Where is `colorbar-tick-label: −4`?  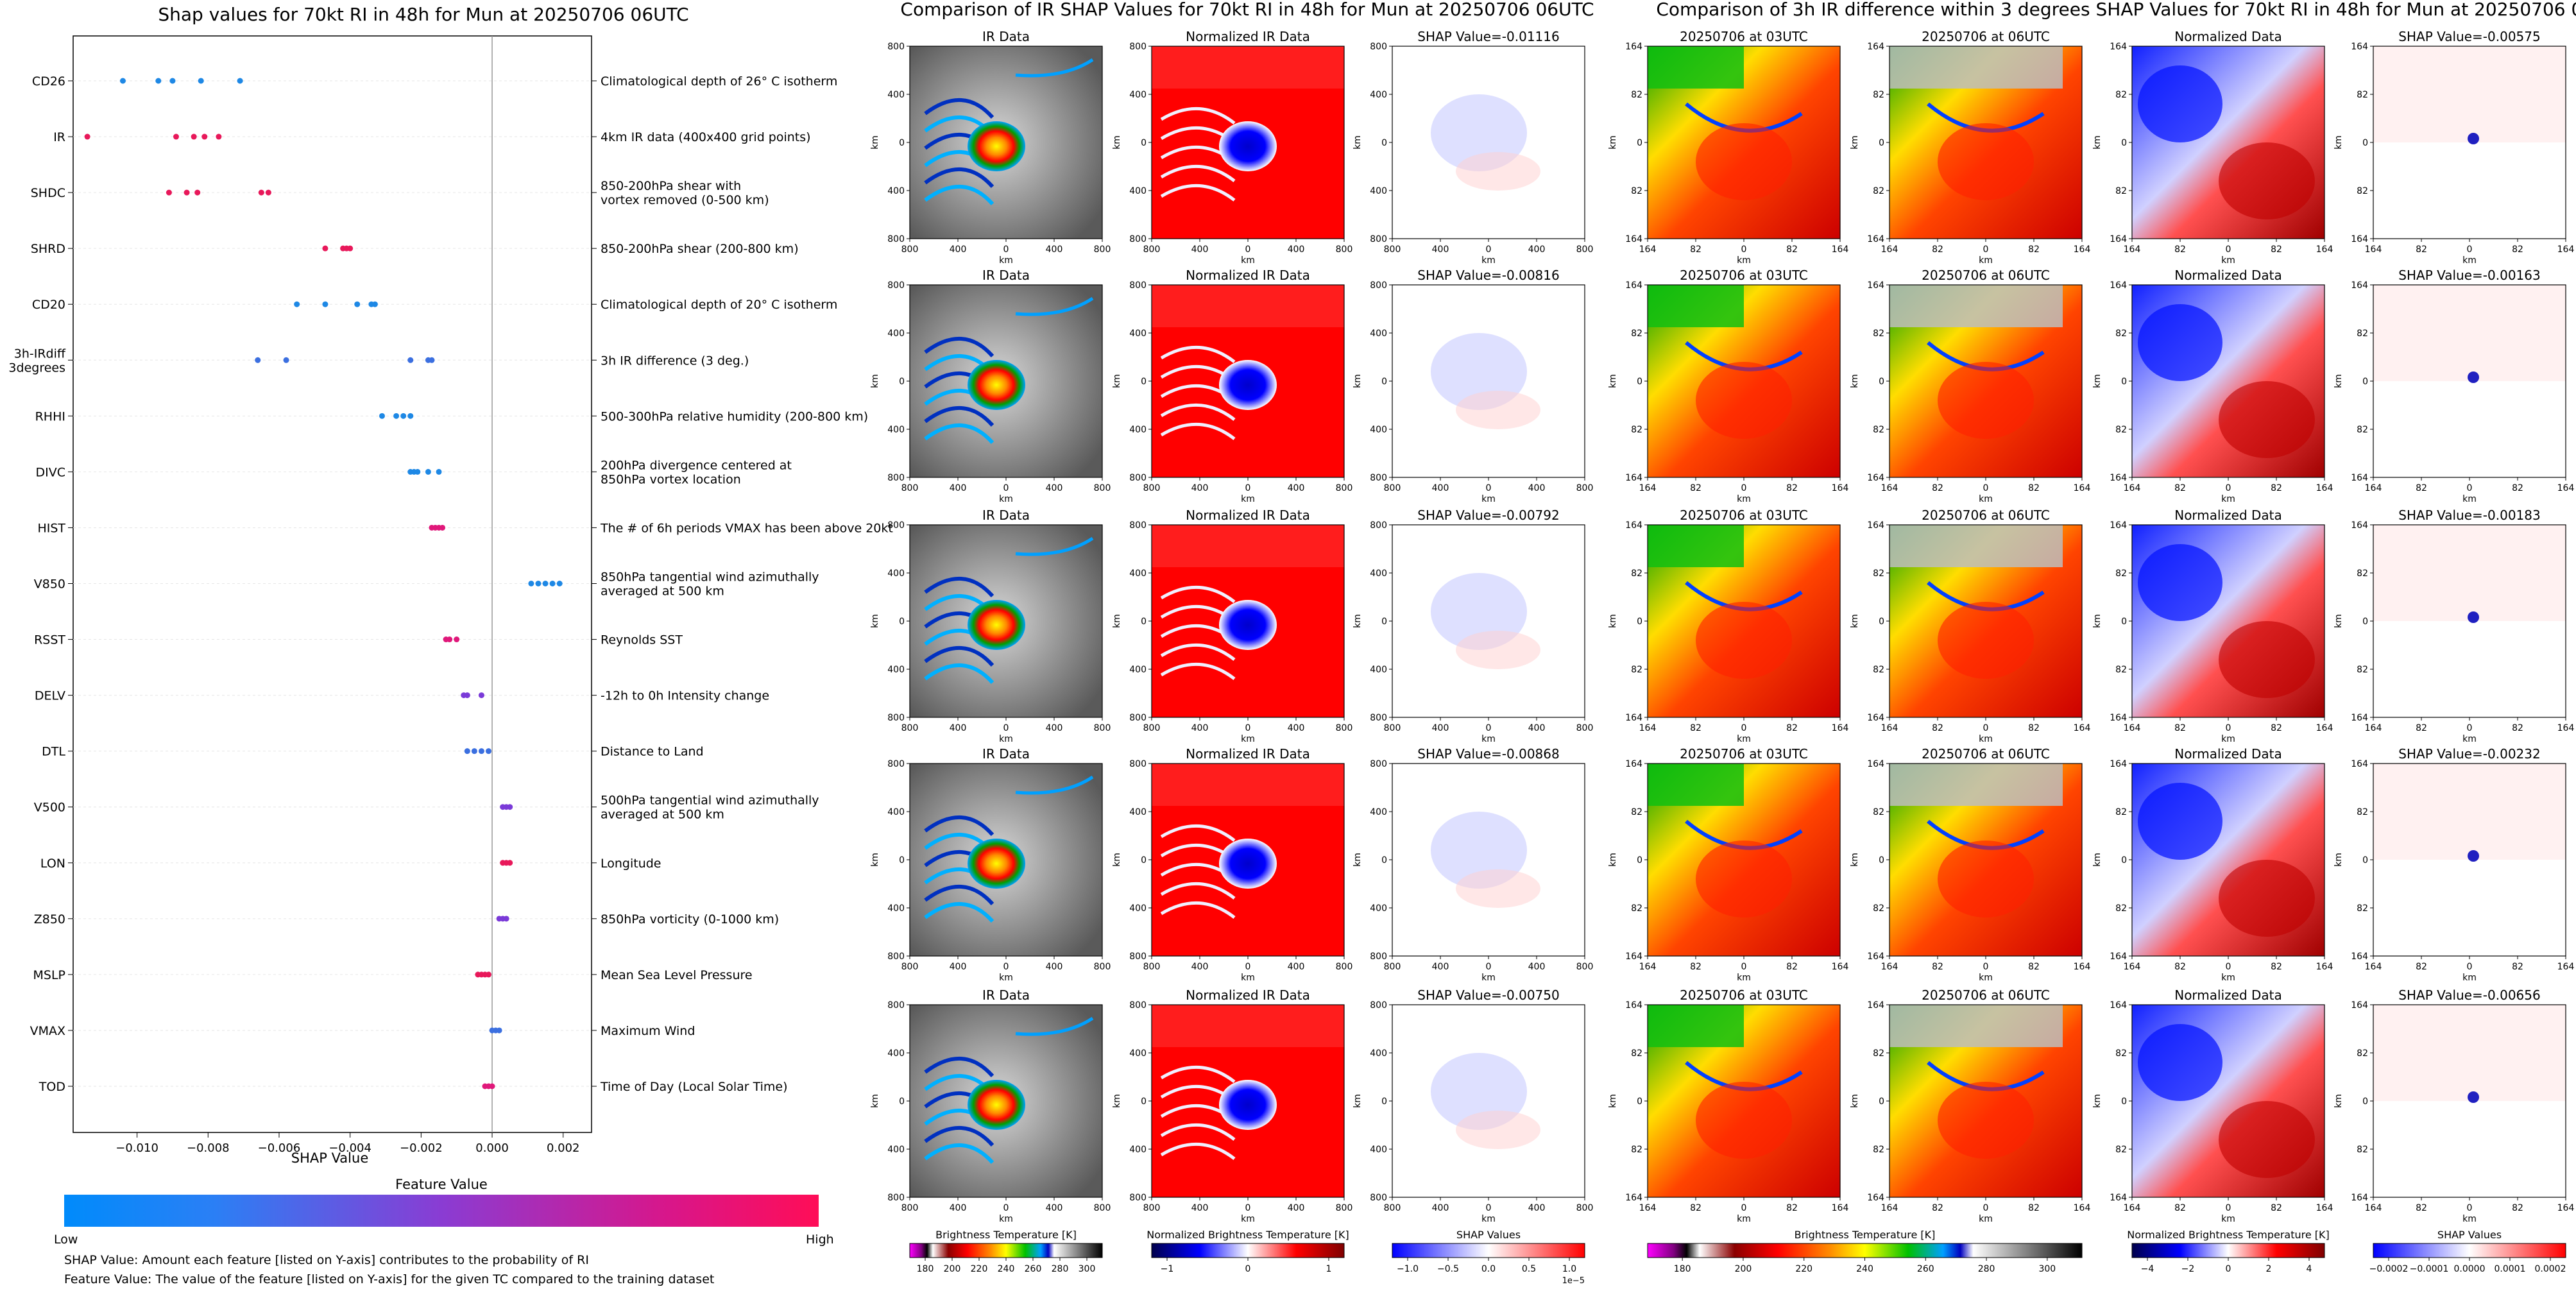 colorbar-tick-label: −4 is located at coordinates (2147, 1269).